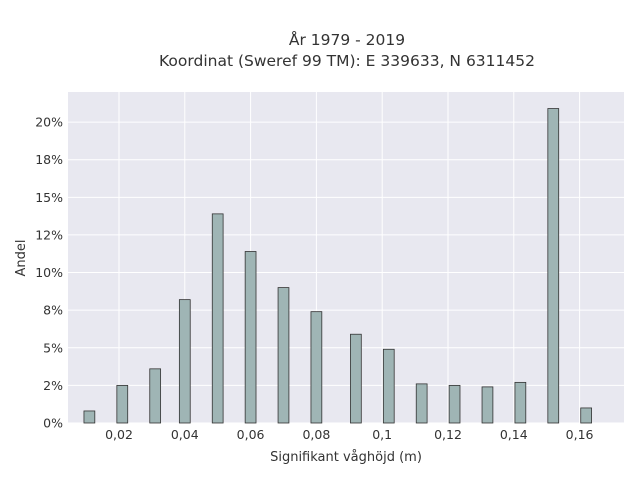 Image resolution: width=640 pixels, height=480 pixels. I want to click on x-tick-label: 0,14, so click(514, 434).